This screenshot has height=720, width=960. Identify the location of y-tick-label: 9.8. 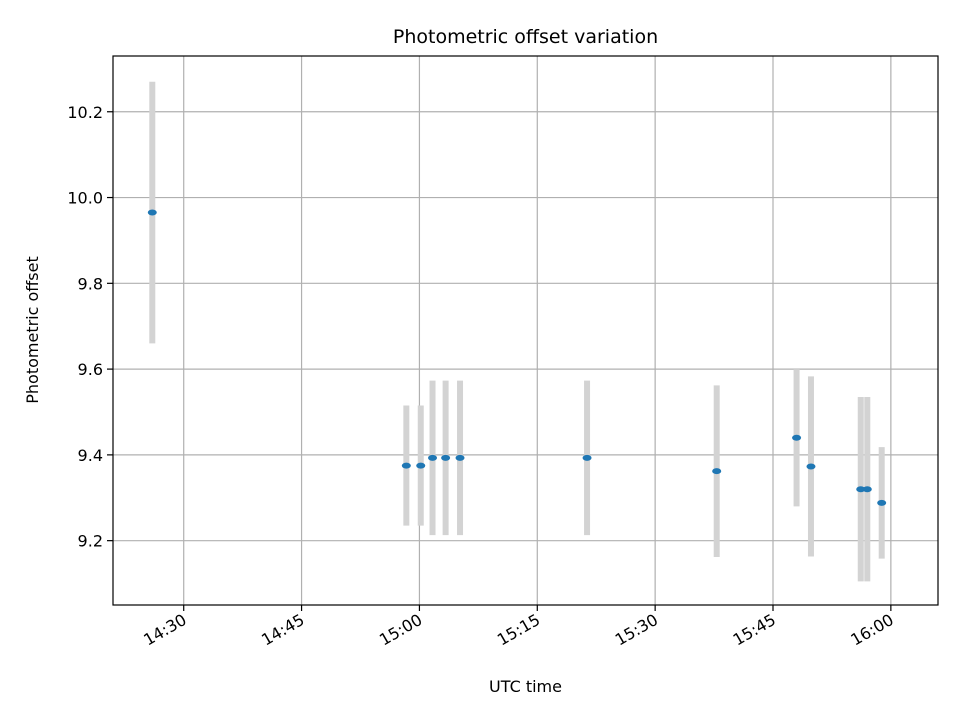
(90, 283).